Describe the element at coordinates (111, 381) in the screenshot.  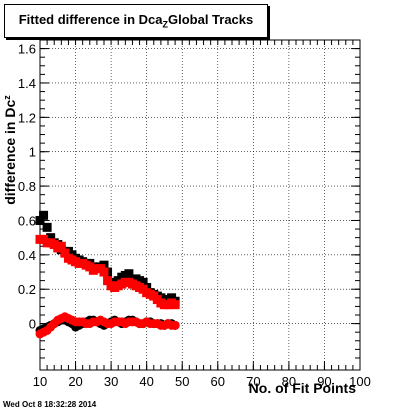
I see `x-tick-label: 30` at that location.